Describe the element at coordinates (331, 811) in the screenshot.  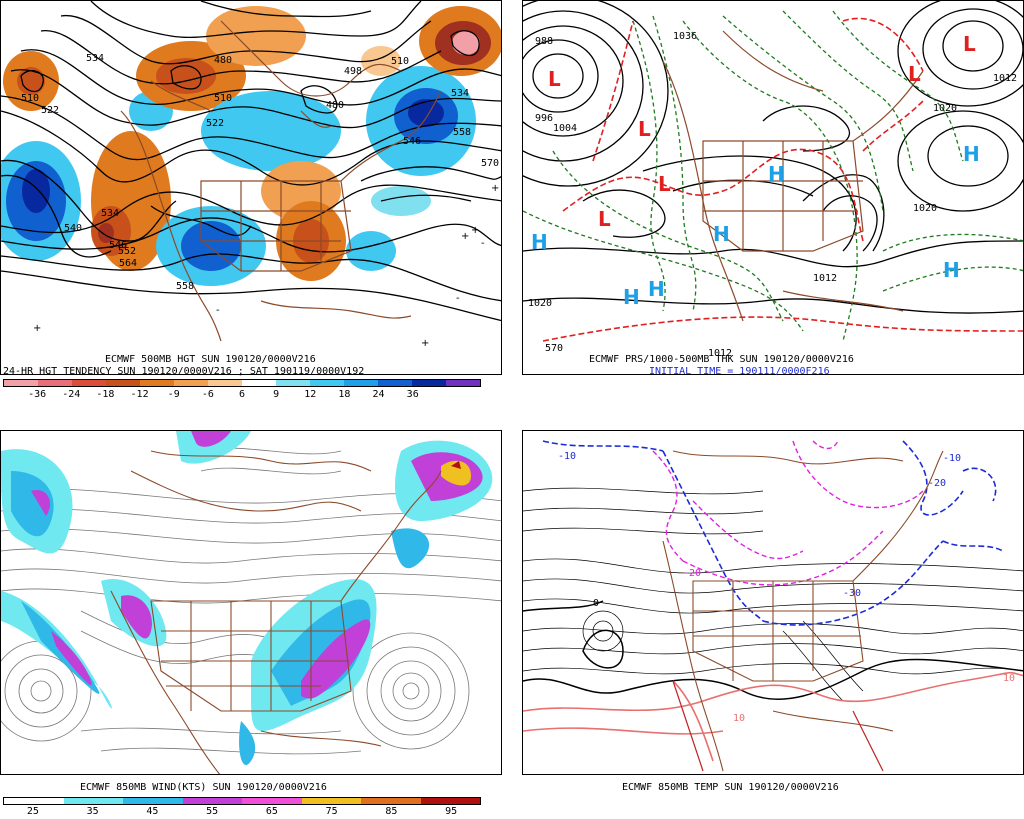
I see `colorbar-tick-label: 75` at that location.